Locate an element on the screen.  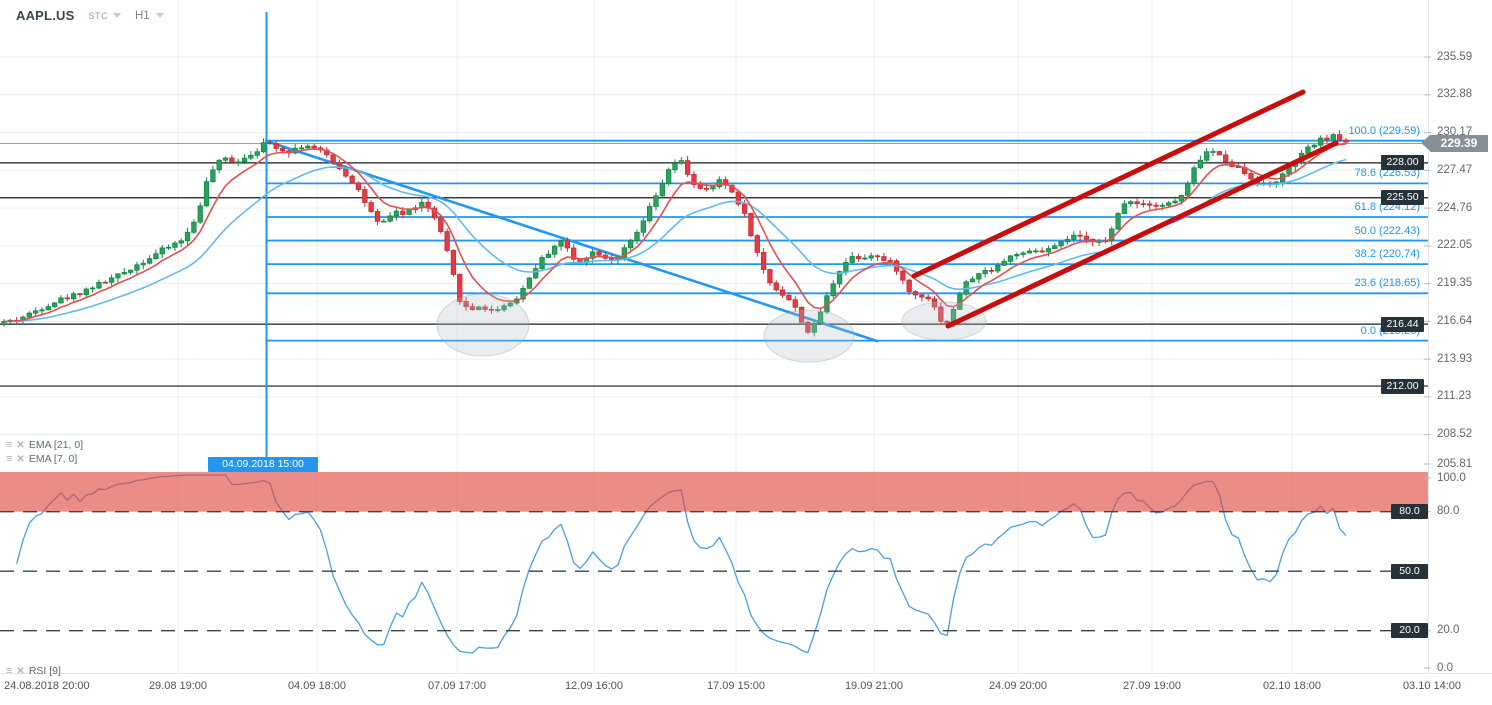
time-axis-label: 02.10 18:00 is located at coordinates (1292, 686).